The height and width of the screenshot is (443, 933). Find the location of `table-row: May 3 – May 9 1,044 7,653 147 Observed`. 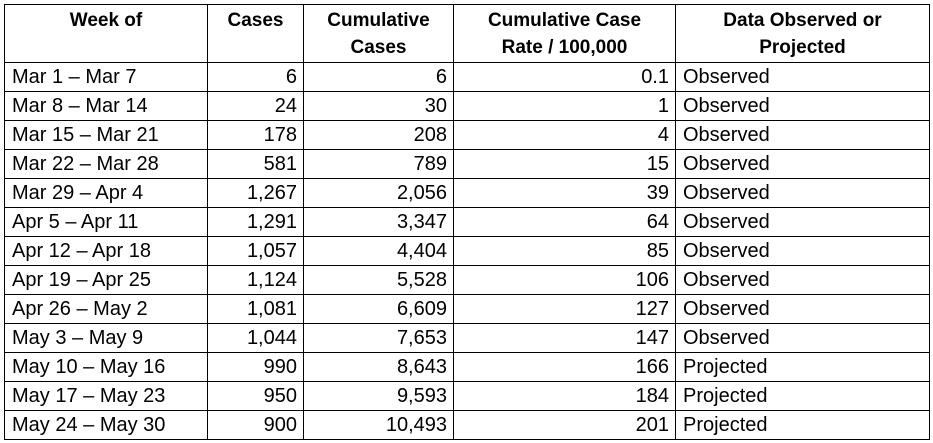

table-row: May 3 – May 9 1,044 7,653 147 Observed is located at coordinates (467, 338).